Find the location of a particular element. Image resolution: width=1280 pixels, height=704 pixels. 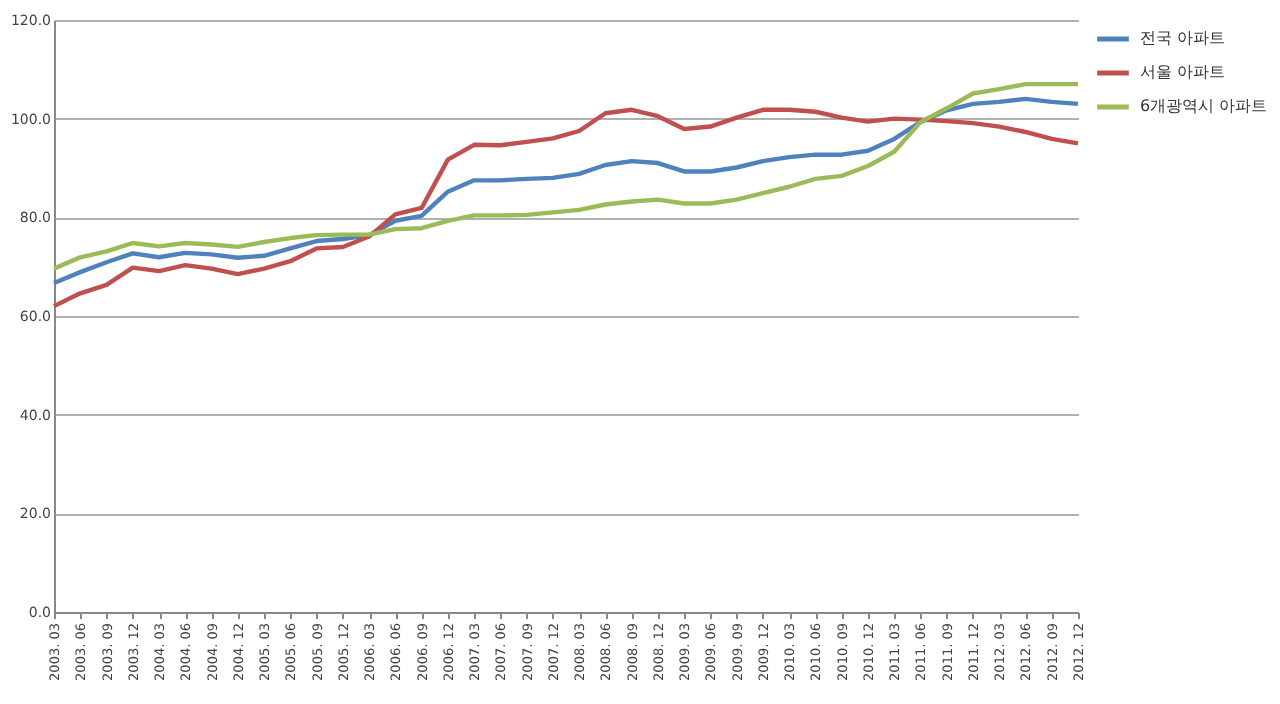

legend-label: 서울 아파트 is located at coordinates (1183, 72).